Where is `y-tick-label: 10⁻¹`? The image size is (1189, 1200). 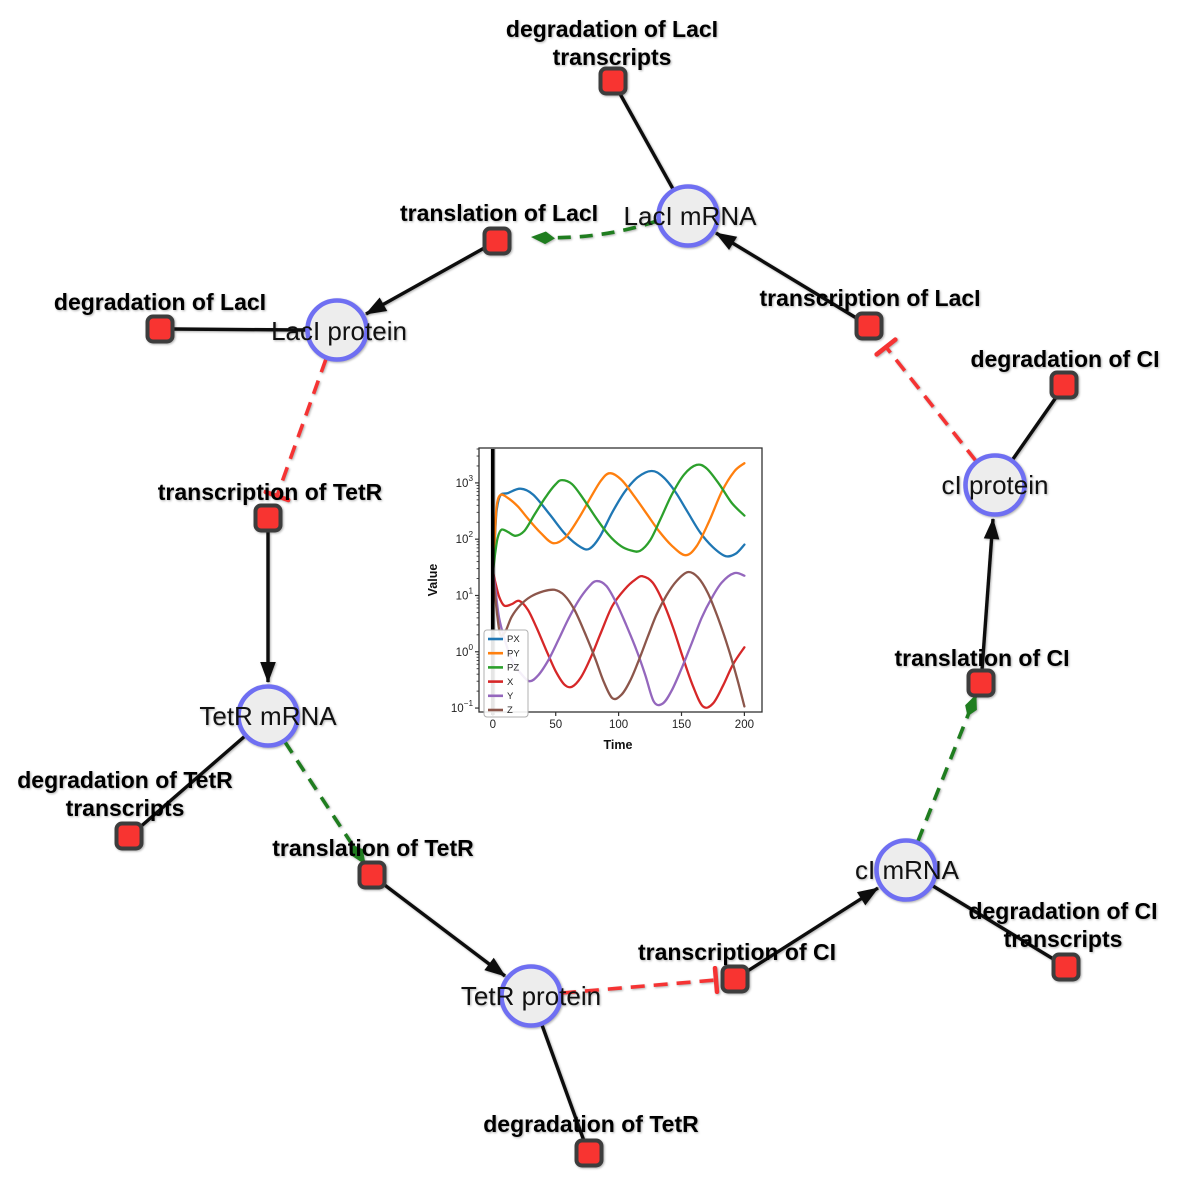
y-tick-label: 10⁻¹ is located at coordinates (462, 707).